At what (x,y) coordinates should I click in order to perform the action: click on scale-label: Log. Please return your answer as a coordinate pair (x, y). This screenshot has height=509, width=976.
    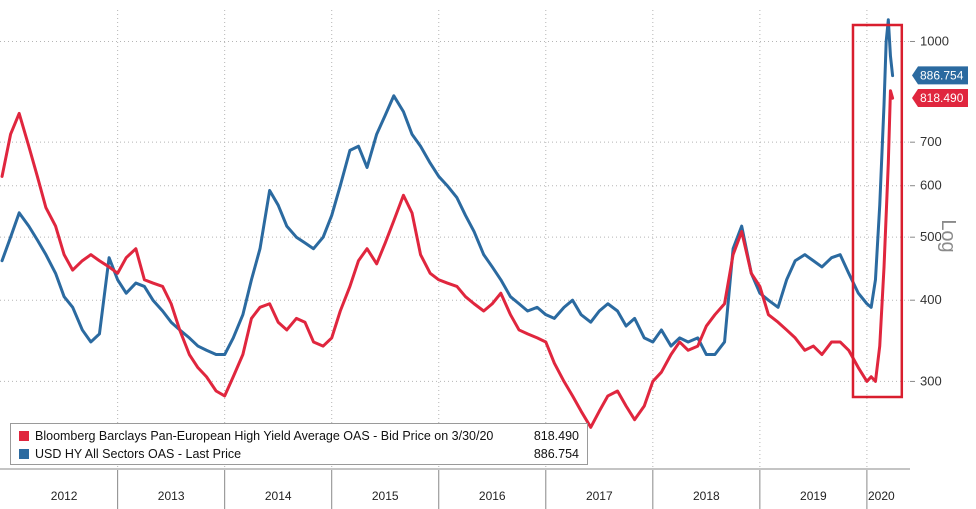
    Looking at the image, I should click on (948, 235).